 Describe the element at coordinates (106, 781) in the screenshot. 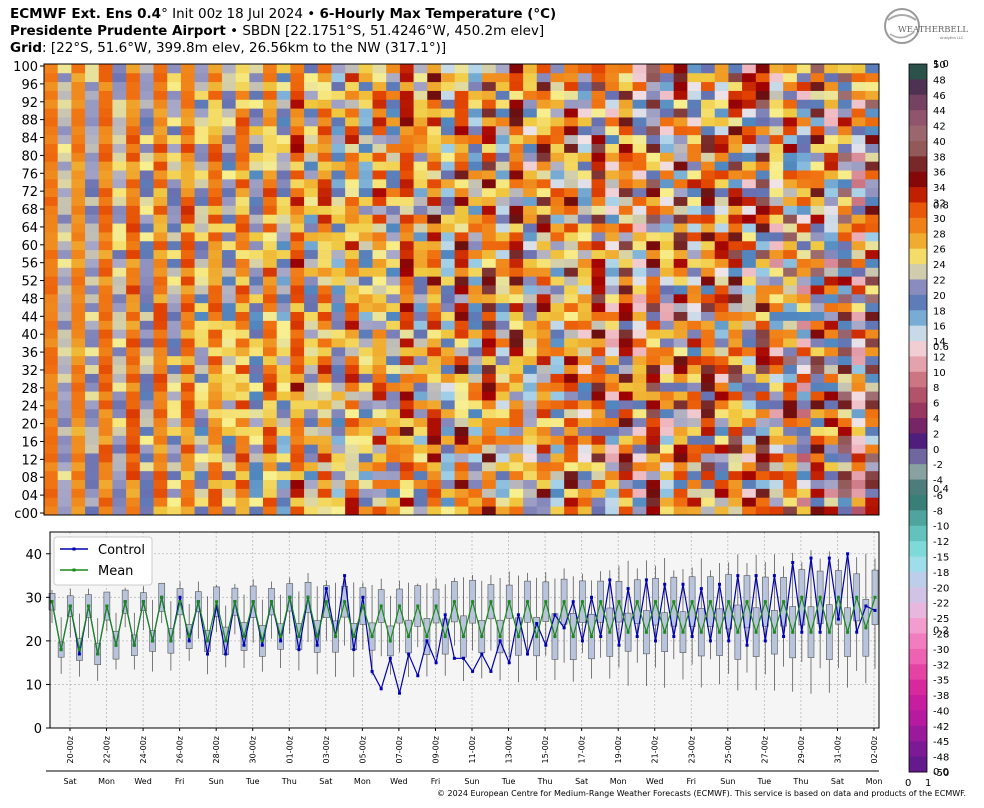

I see `x-day-label: Mon` at that location.